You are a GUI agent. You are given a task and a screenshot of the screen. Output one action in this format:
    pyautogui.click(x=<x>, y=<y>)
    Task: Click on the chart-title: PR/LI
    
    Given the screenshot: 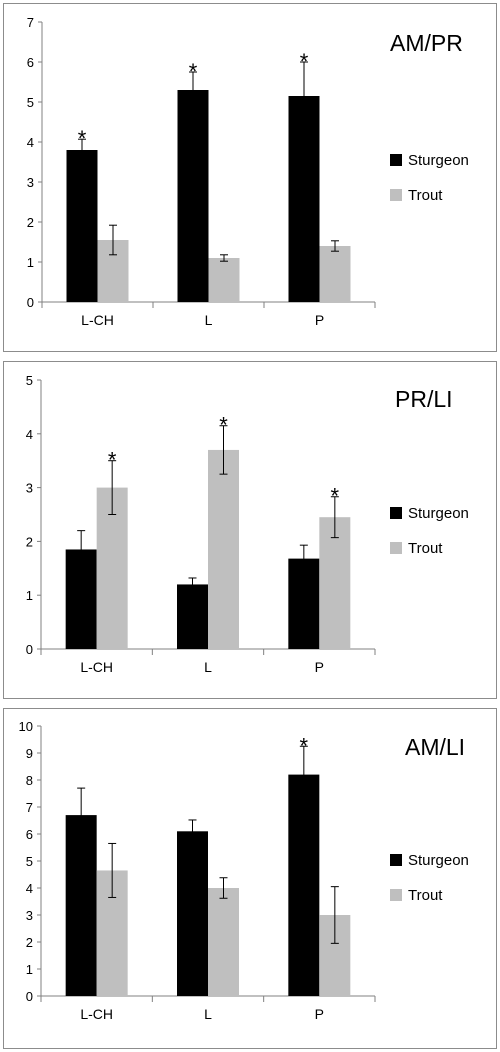 What is the action you would take?
    pyautogui.click(x=424, y=399)
    